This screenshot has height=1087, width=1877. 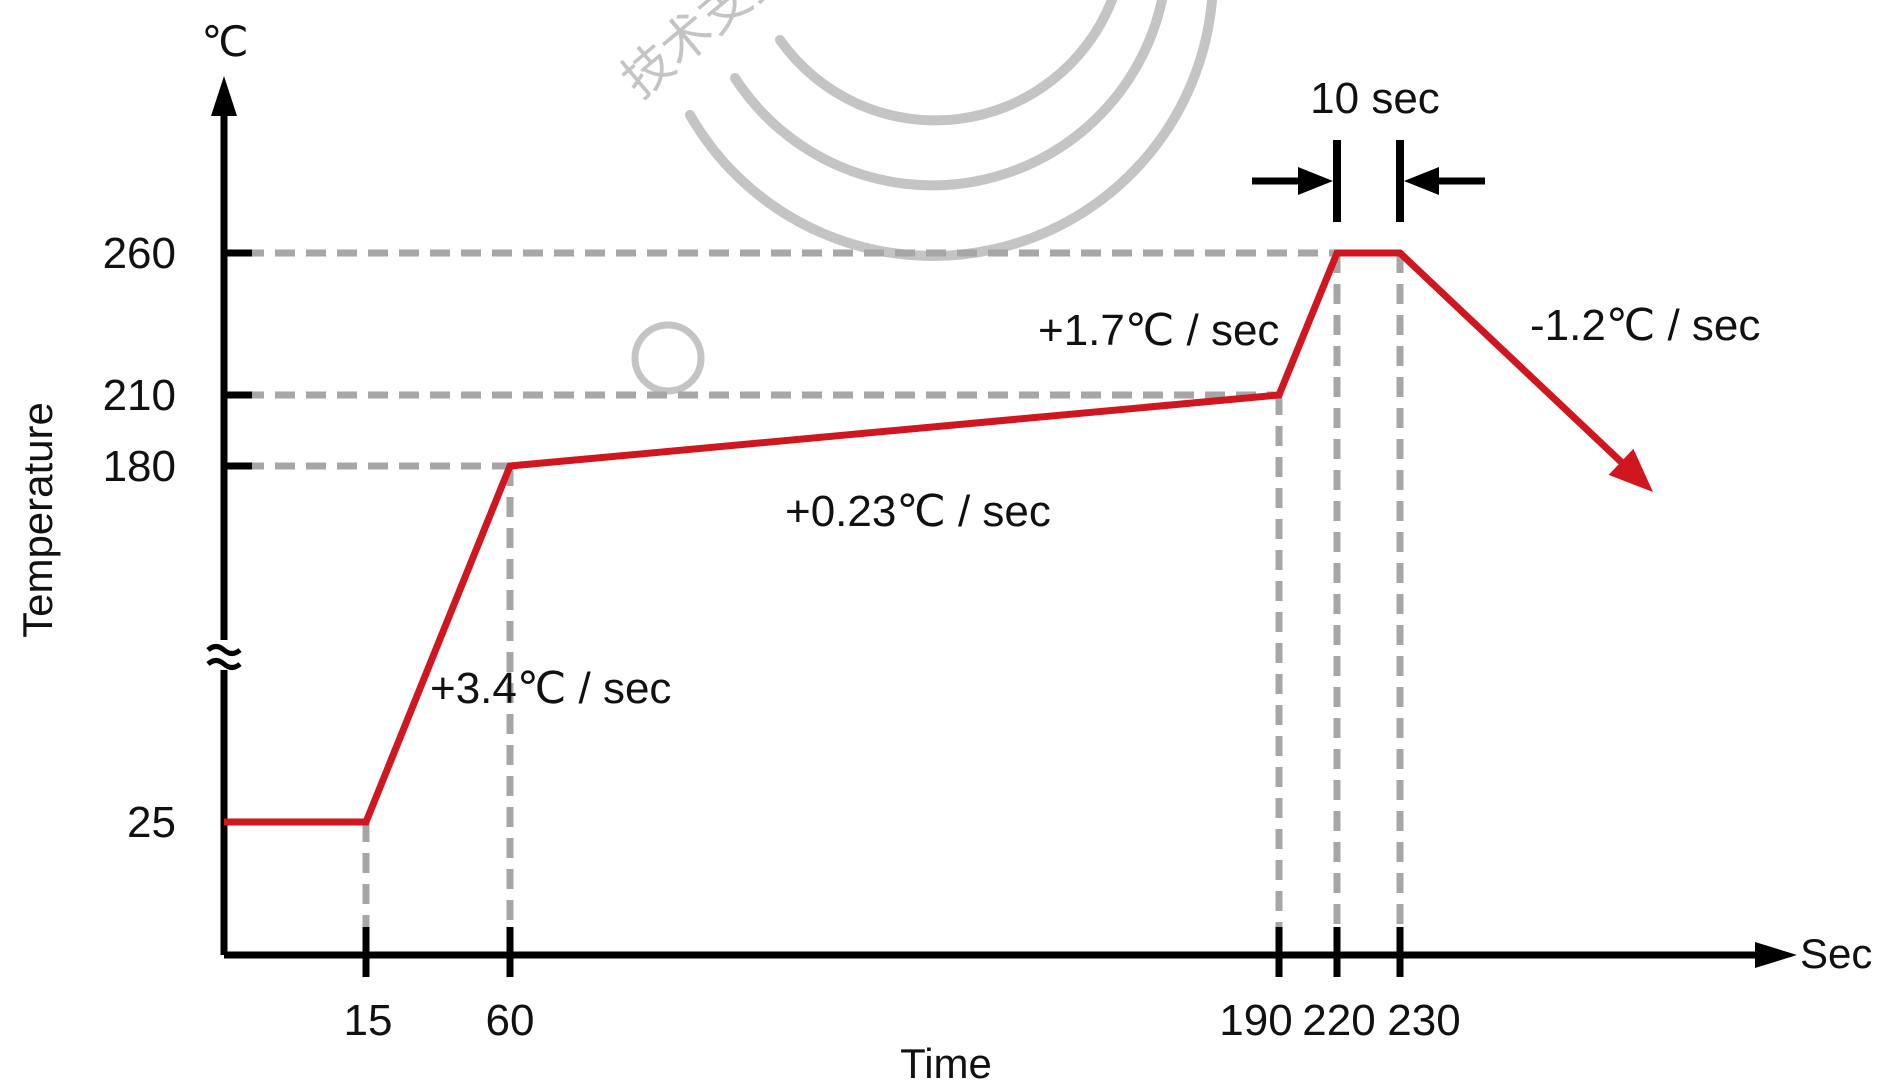 I want to click on y-unit-label: ℃, so click(x=224, y=41).